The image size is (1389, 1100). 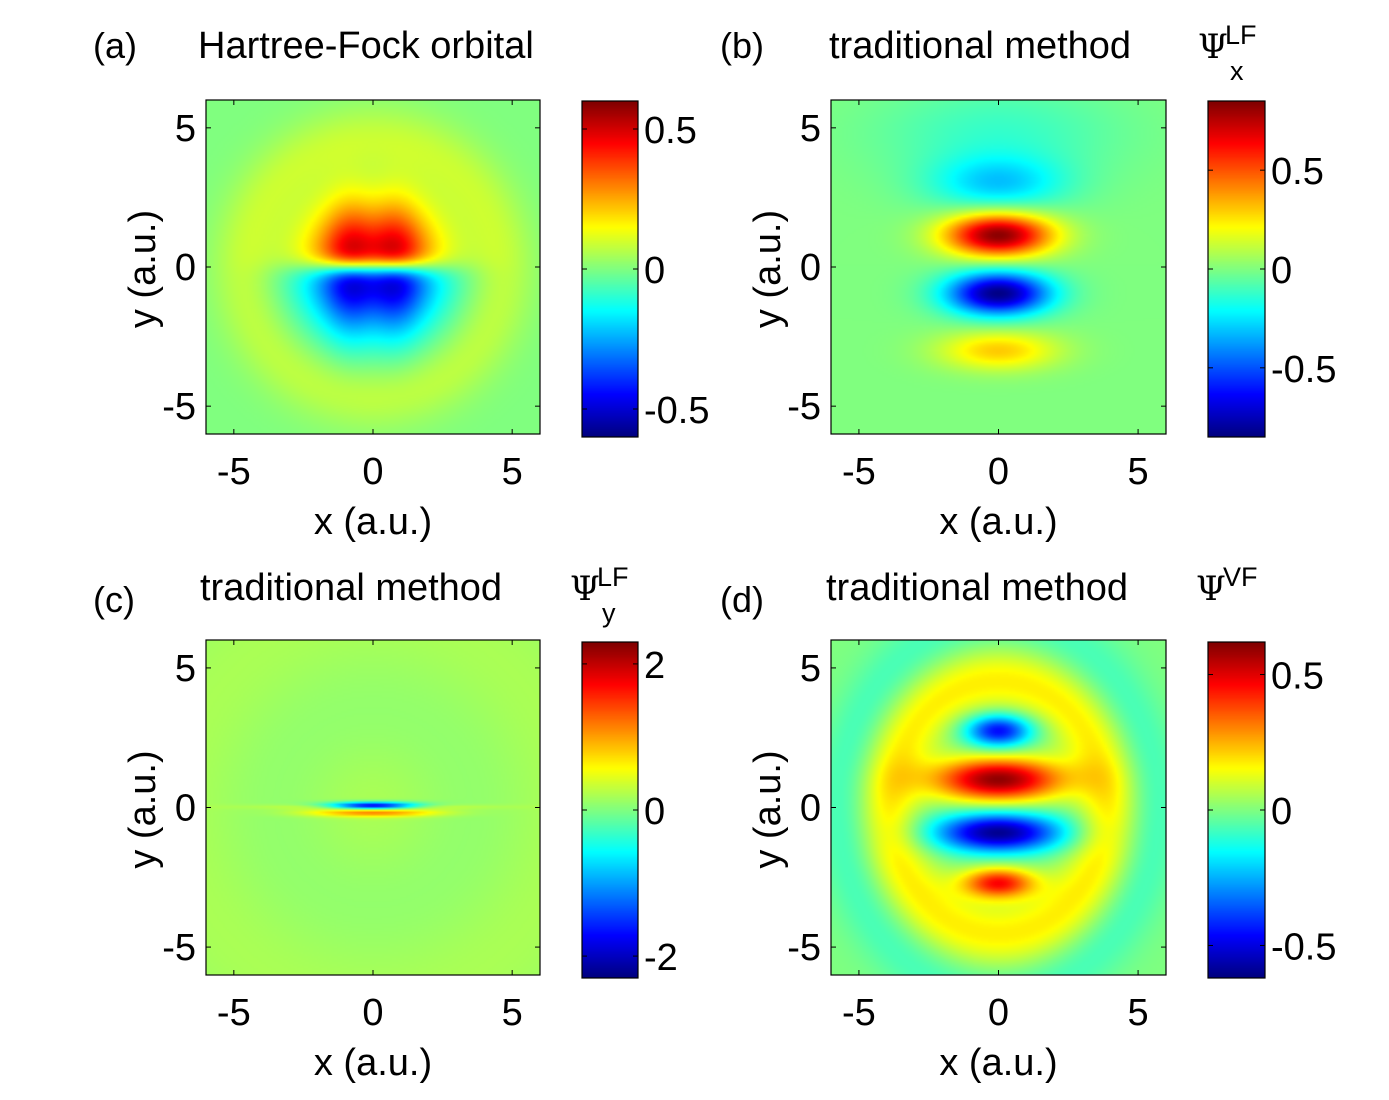 I want to click on panel-title: Hartree-Fock orbital, so click(x=366, y=46).